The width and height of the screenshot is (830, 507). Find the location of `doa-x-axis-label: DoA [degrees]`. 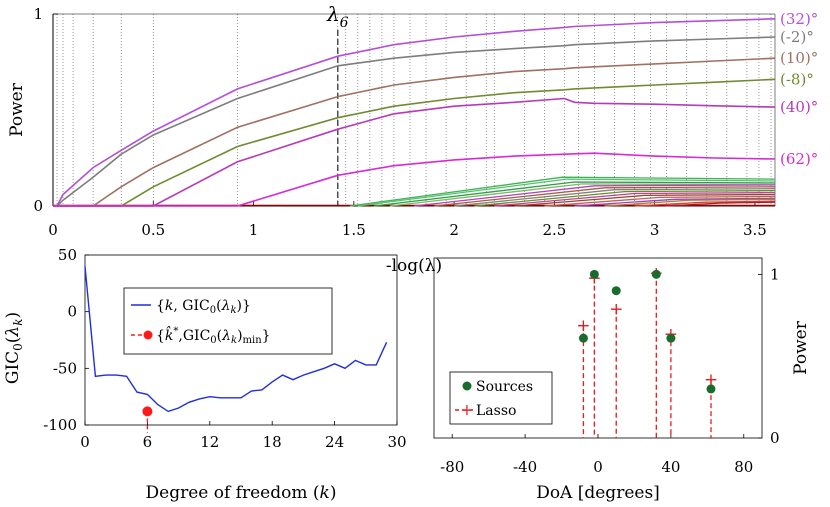

doa-x-axis-label: DoA [degrees] is located at coordinates (598, 493).